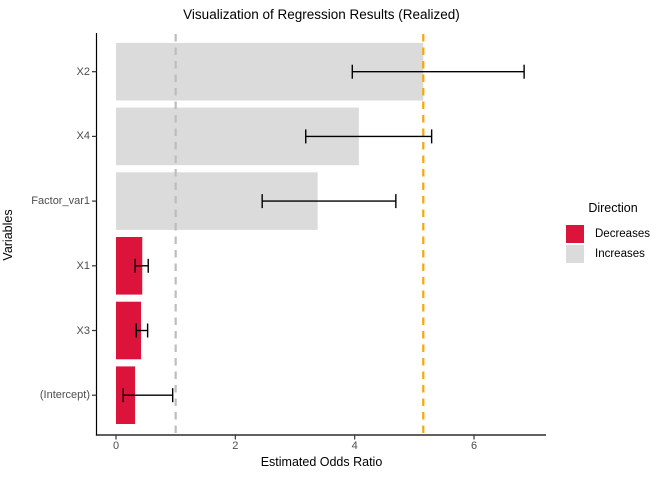  I want to click on legend-item-increases: Increases, so click(613, 253).